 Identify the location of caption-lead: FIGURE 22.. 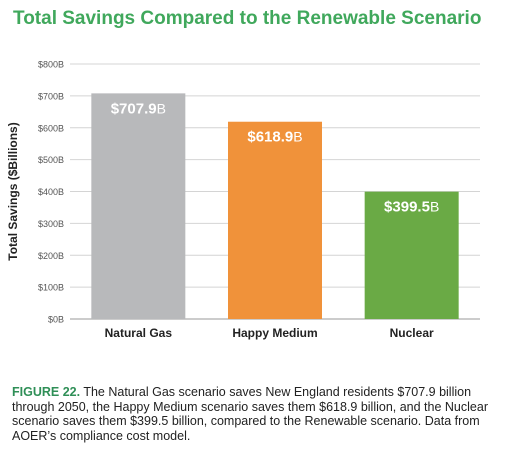
(46, 392).